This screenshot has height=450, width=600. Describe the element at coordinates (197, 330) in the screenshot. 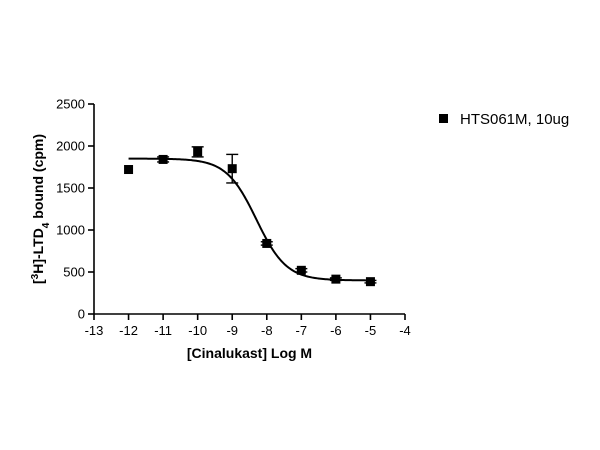

I see `x-tick-label: -10` at that location.